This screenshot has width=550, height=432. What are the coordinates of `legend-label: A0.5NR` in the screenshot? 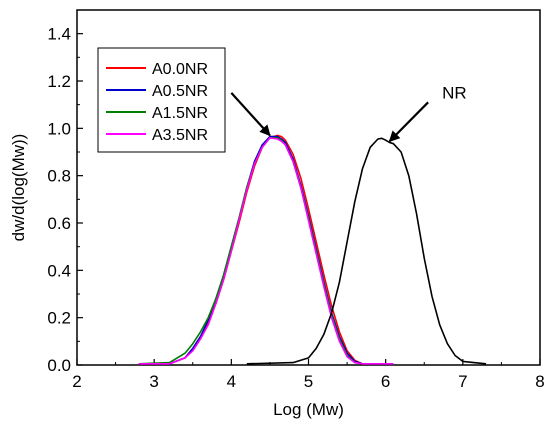 It's located at (180, 91).